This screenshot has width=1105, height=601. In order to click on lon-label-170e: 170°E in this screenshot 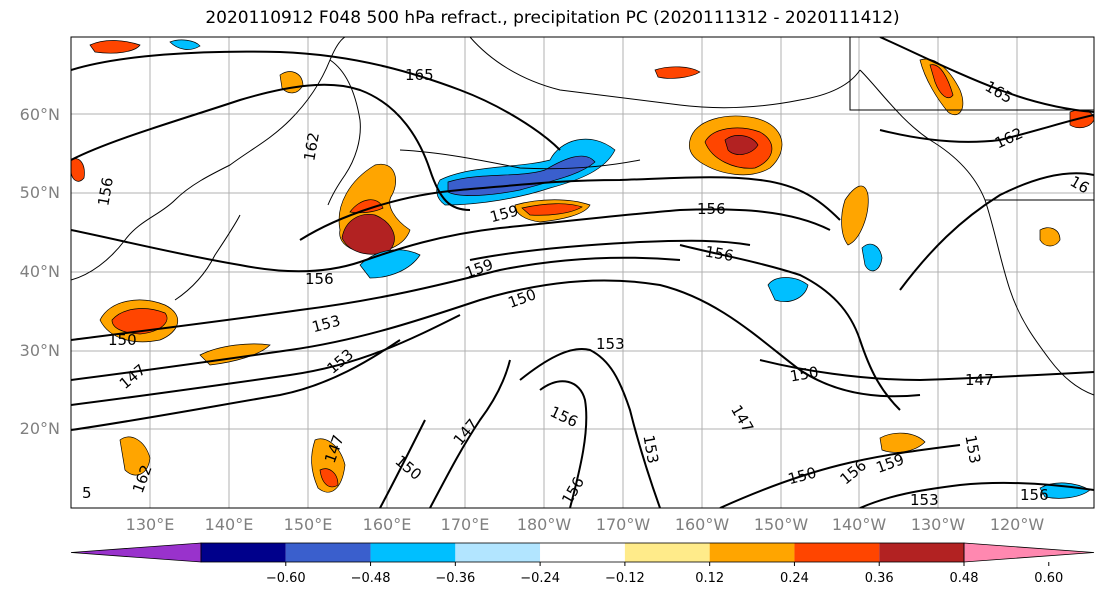, I will do `click(465, 524)`.